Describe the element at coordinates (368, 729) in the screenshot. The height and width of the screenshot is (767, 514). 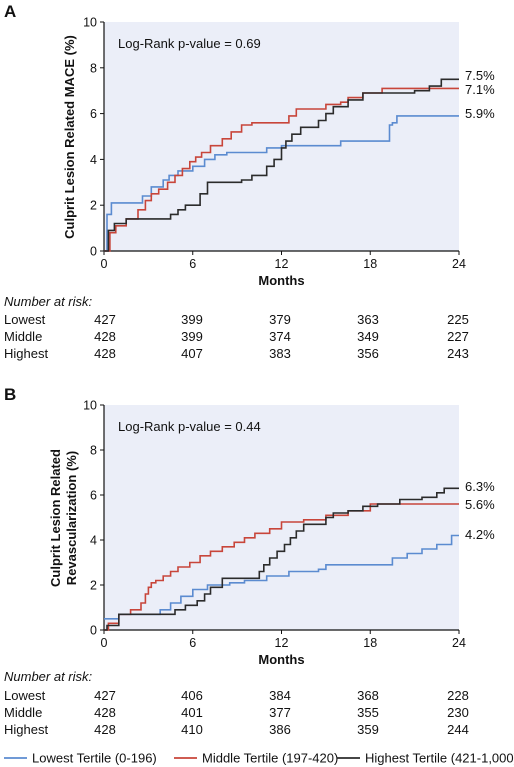
I see `risk-cell: 359` at that location.